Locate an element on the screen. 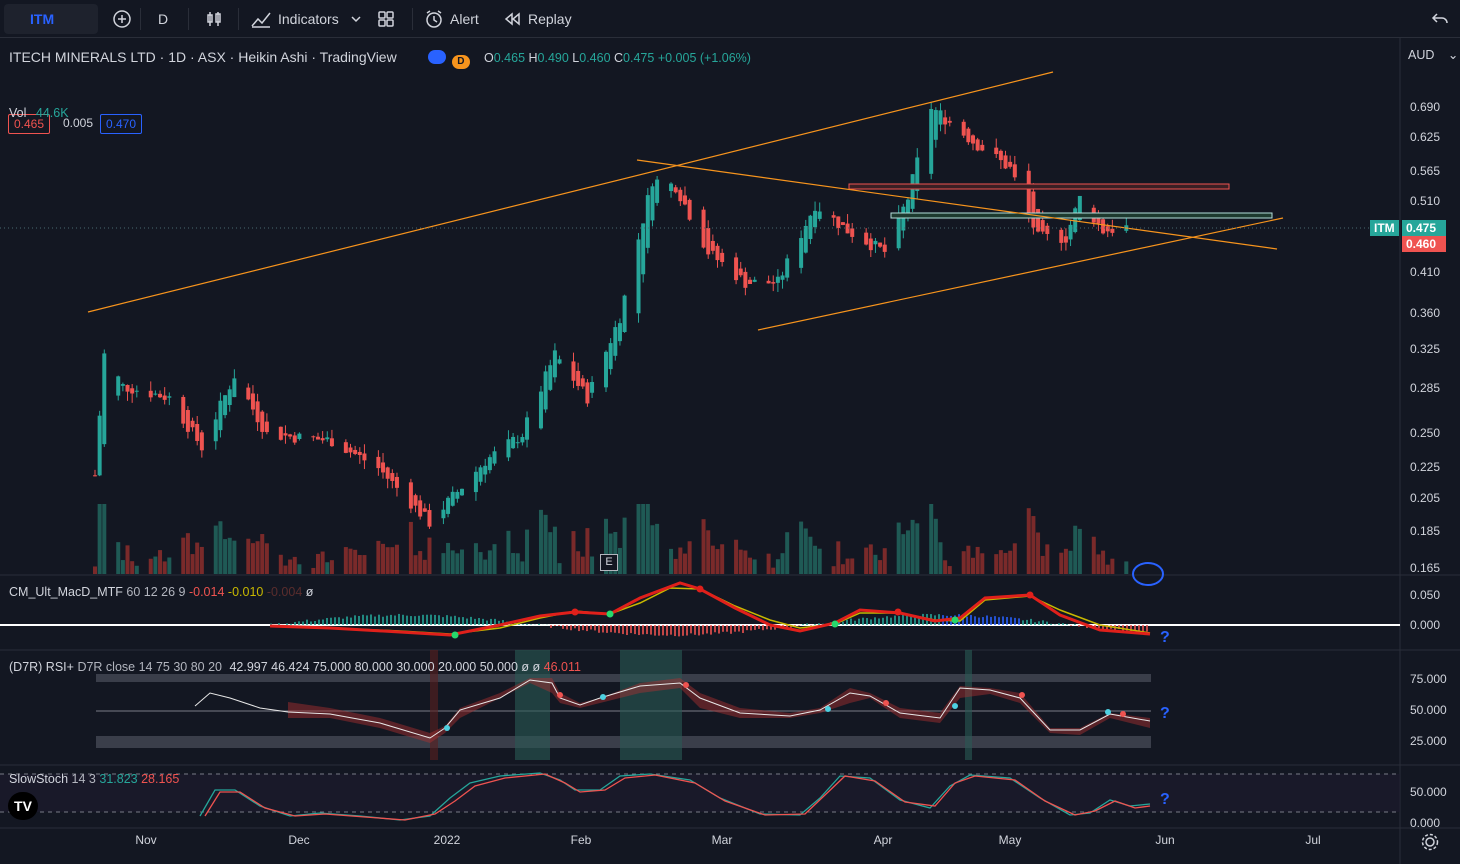 The height and width of the screenshot is (864, 1460). chevron-down-icon: ⌄ is located at coordinates (1453, 55).